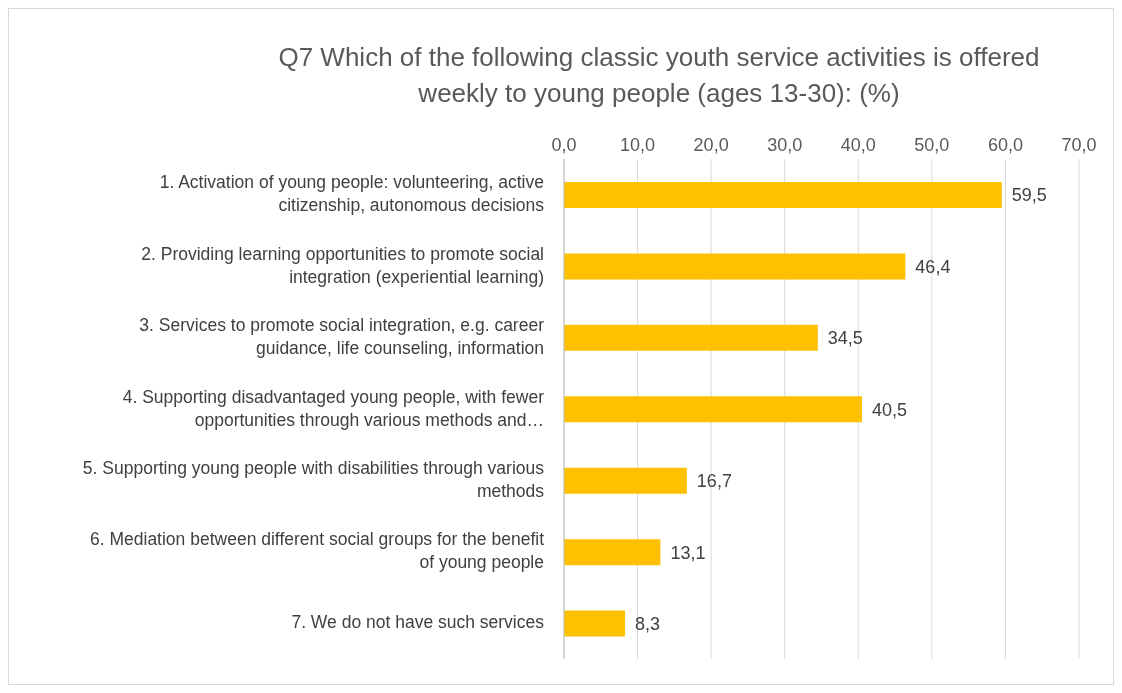 This screenshot has width=1122, height=693. Describe the element at coordinates (342, 265) in the screenshot. I see `y-tick-label: 2. Providing learning opportunities to promote social integration (experiential learning)` at that location.